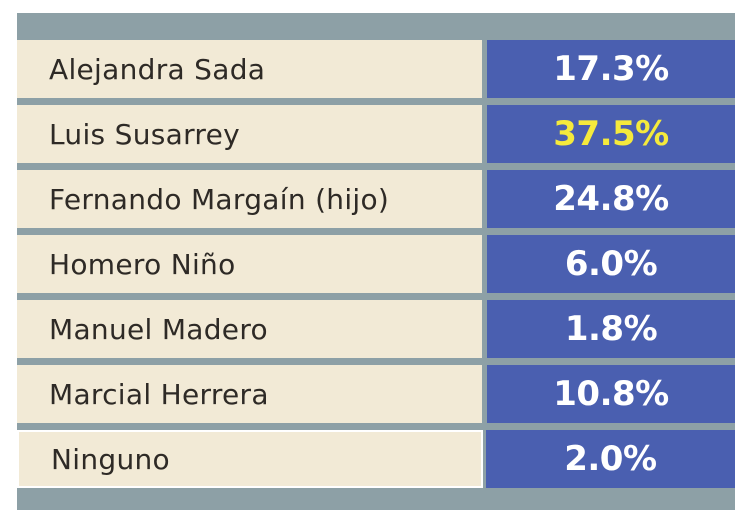 The image size is (749, 520). I want to click on table-row: Ninguno 2.0%, so click(376, 459).